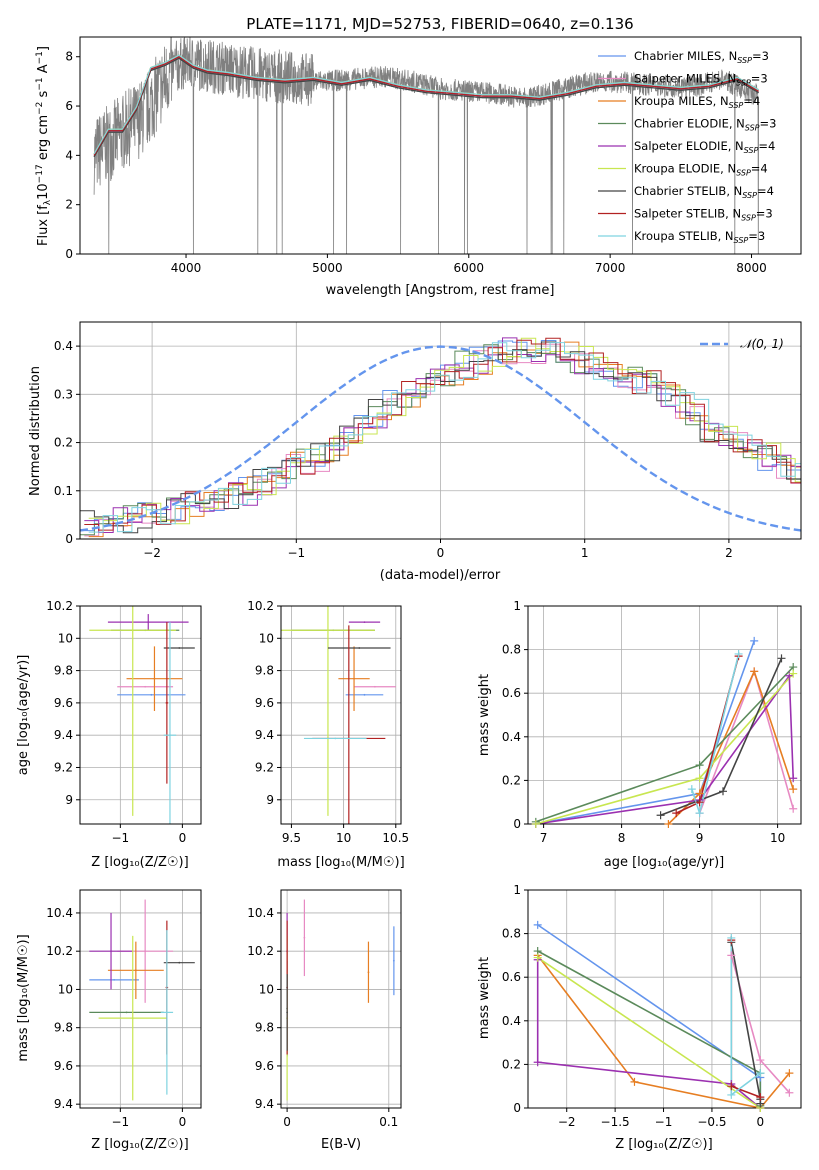 The image size is (819, 1170). What do you see at coordinates (701, 80) in the screenshot?
I see `legend-entry: Salpeter MILES, NSSP=3` at bounding box center [701, 80].